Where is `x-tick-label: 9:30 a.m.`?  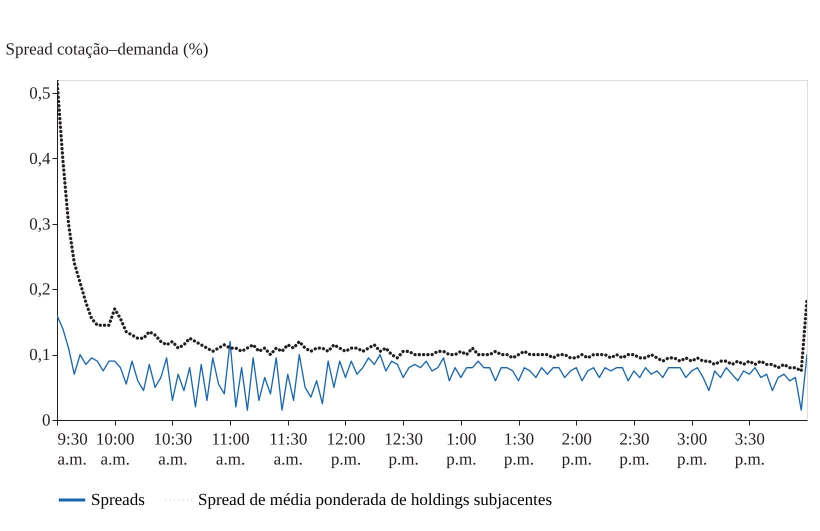 x-tick-label: 9:30 a.m. is located at coordinates (73, 449).